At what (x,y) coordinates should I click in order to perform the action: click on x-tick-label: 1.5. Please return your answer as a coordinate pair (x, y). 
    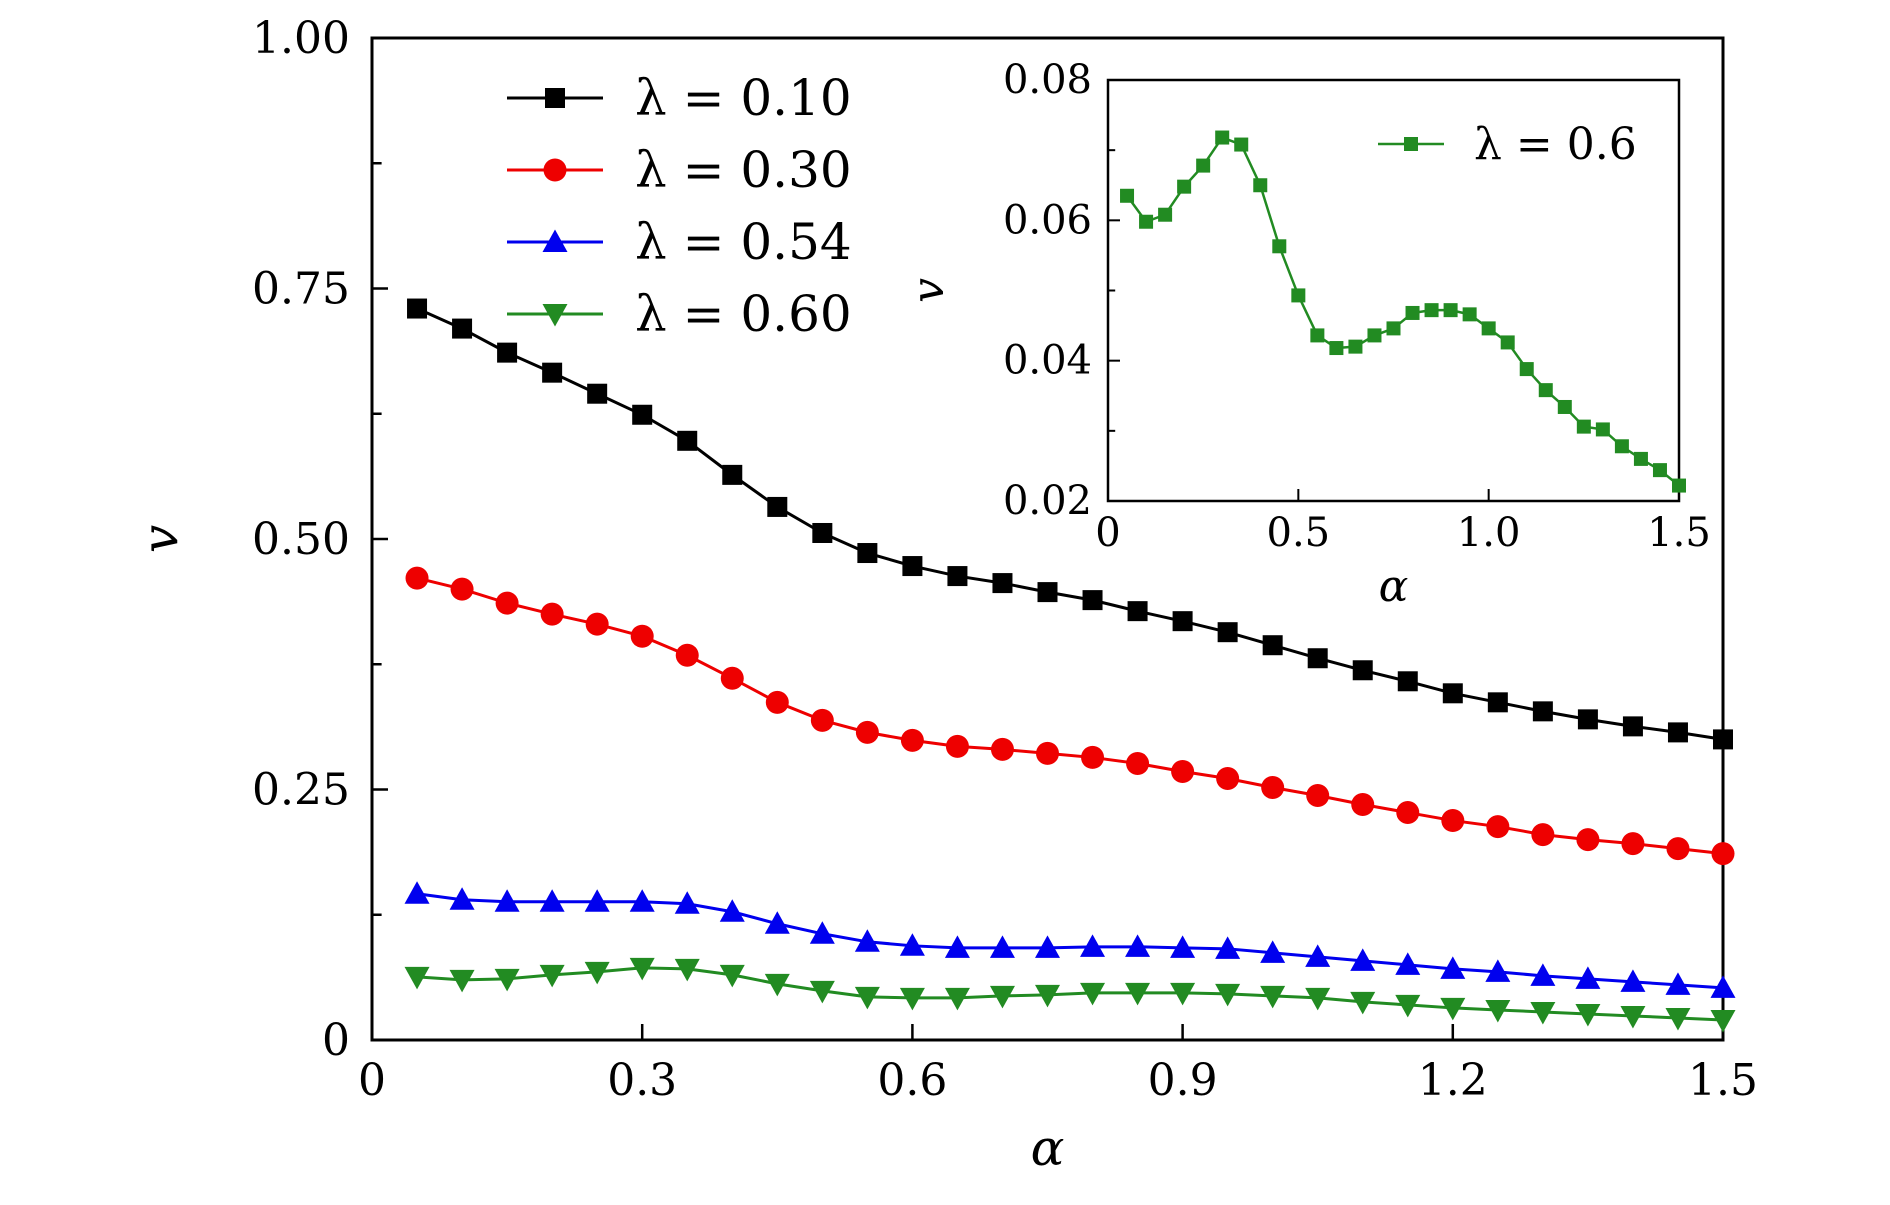
    Looking at the image, I should click on (1723, 1080).